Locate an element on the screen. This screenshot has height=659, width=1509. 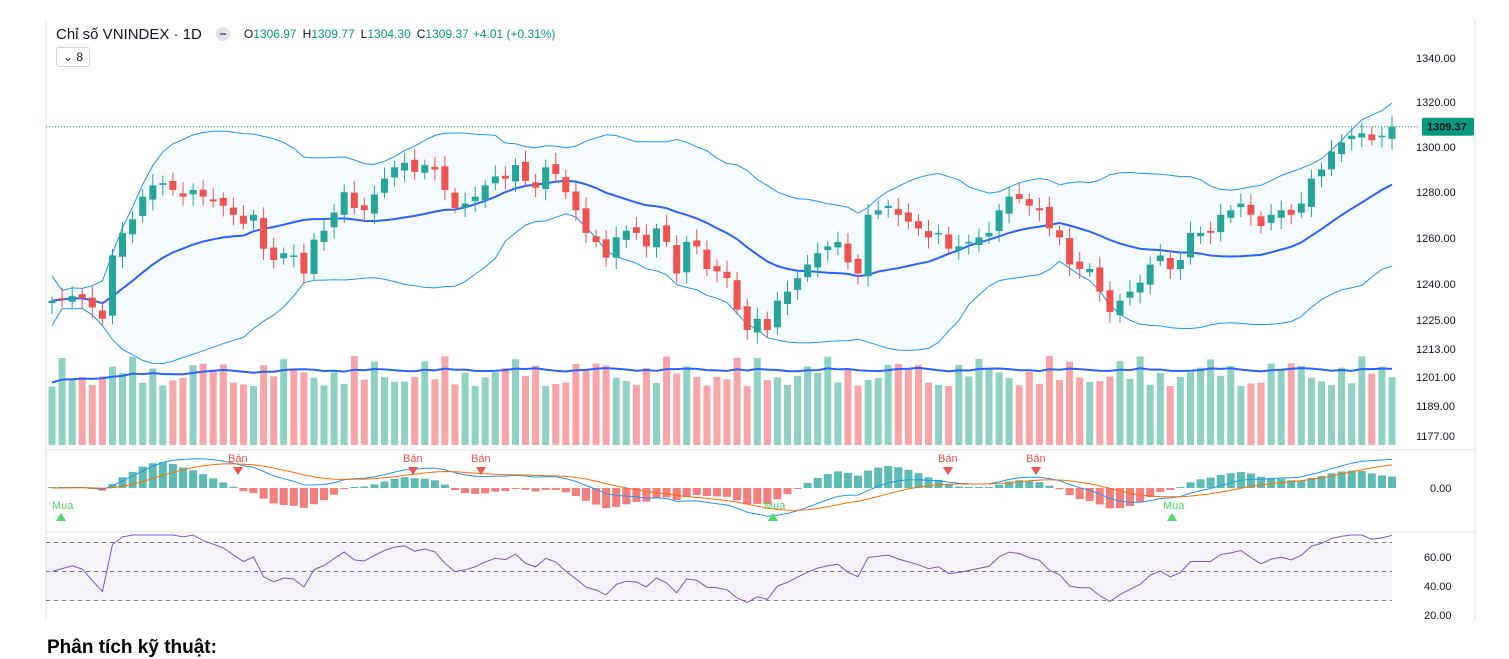
last-price-badge is located at coordinates (1448, 126).